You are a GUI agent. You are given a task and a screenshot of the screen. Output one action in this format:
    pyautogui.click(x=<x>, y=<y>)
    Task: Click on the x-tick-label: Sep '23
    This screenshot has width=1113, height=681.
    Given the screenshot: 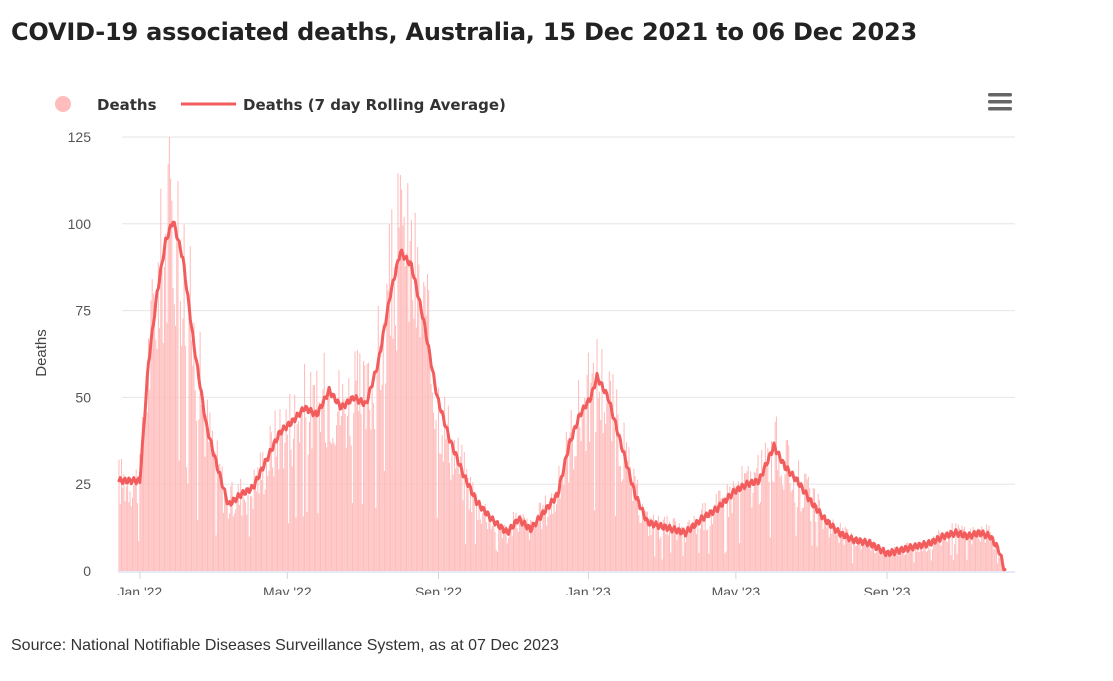 What is the action you would take?
    pyautogui.click(x=887, y=589)
    